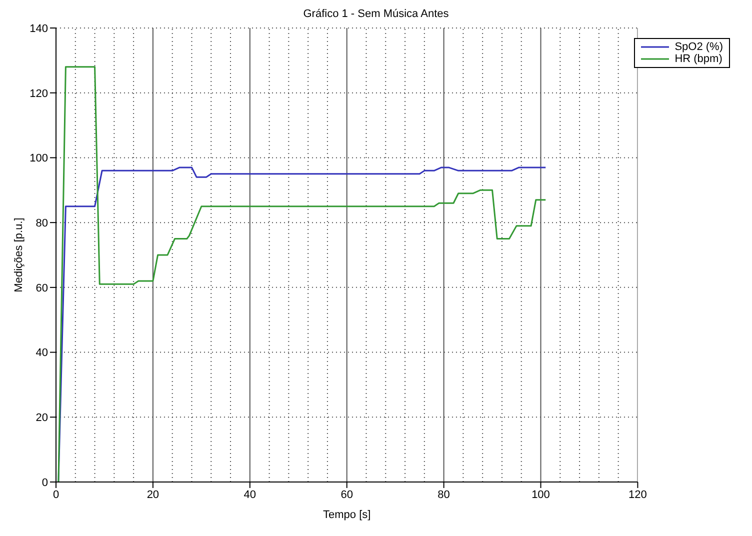  I want to click on x-tick-label: 0, so click(56, 494).